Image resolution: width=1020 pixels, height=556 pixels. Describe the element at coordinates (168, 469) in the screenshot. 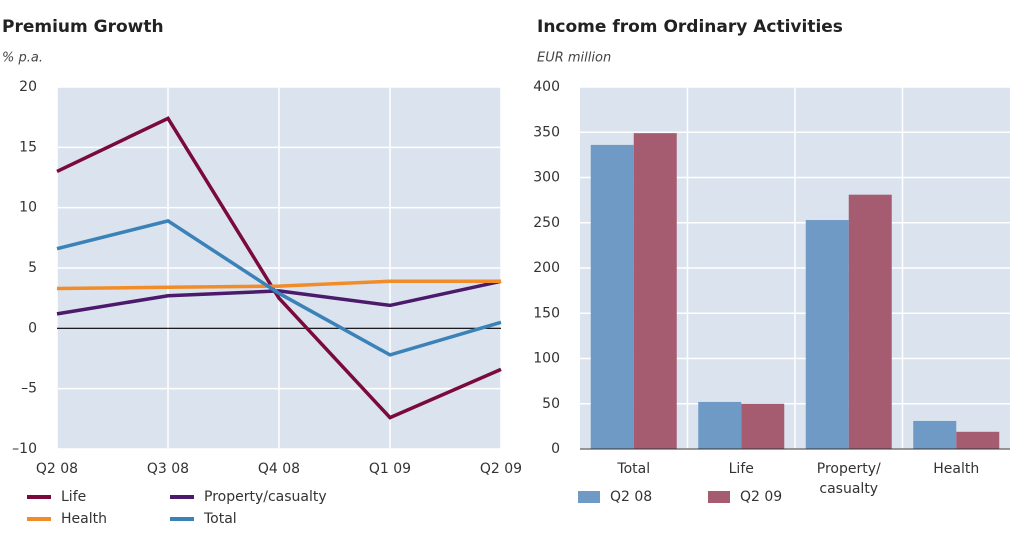

I see `x-tick-label: Q3 08` at that location.